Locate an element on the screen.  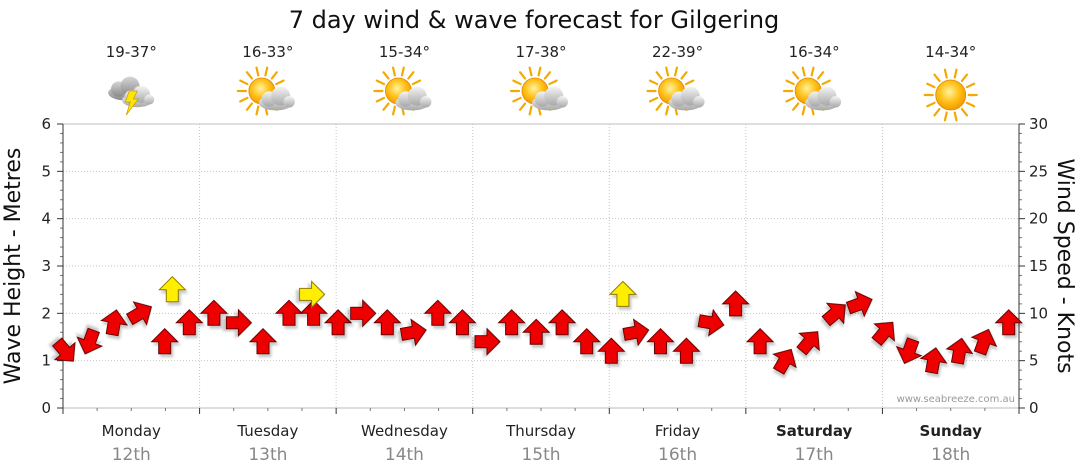
day-name-label: Friday is located at coordinates (678, 431).